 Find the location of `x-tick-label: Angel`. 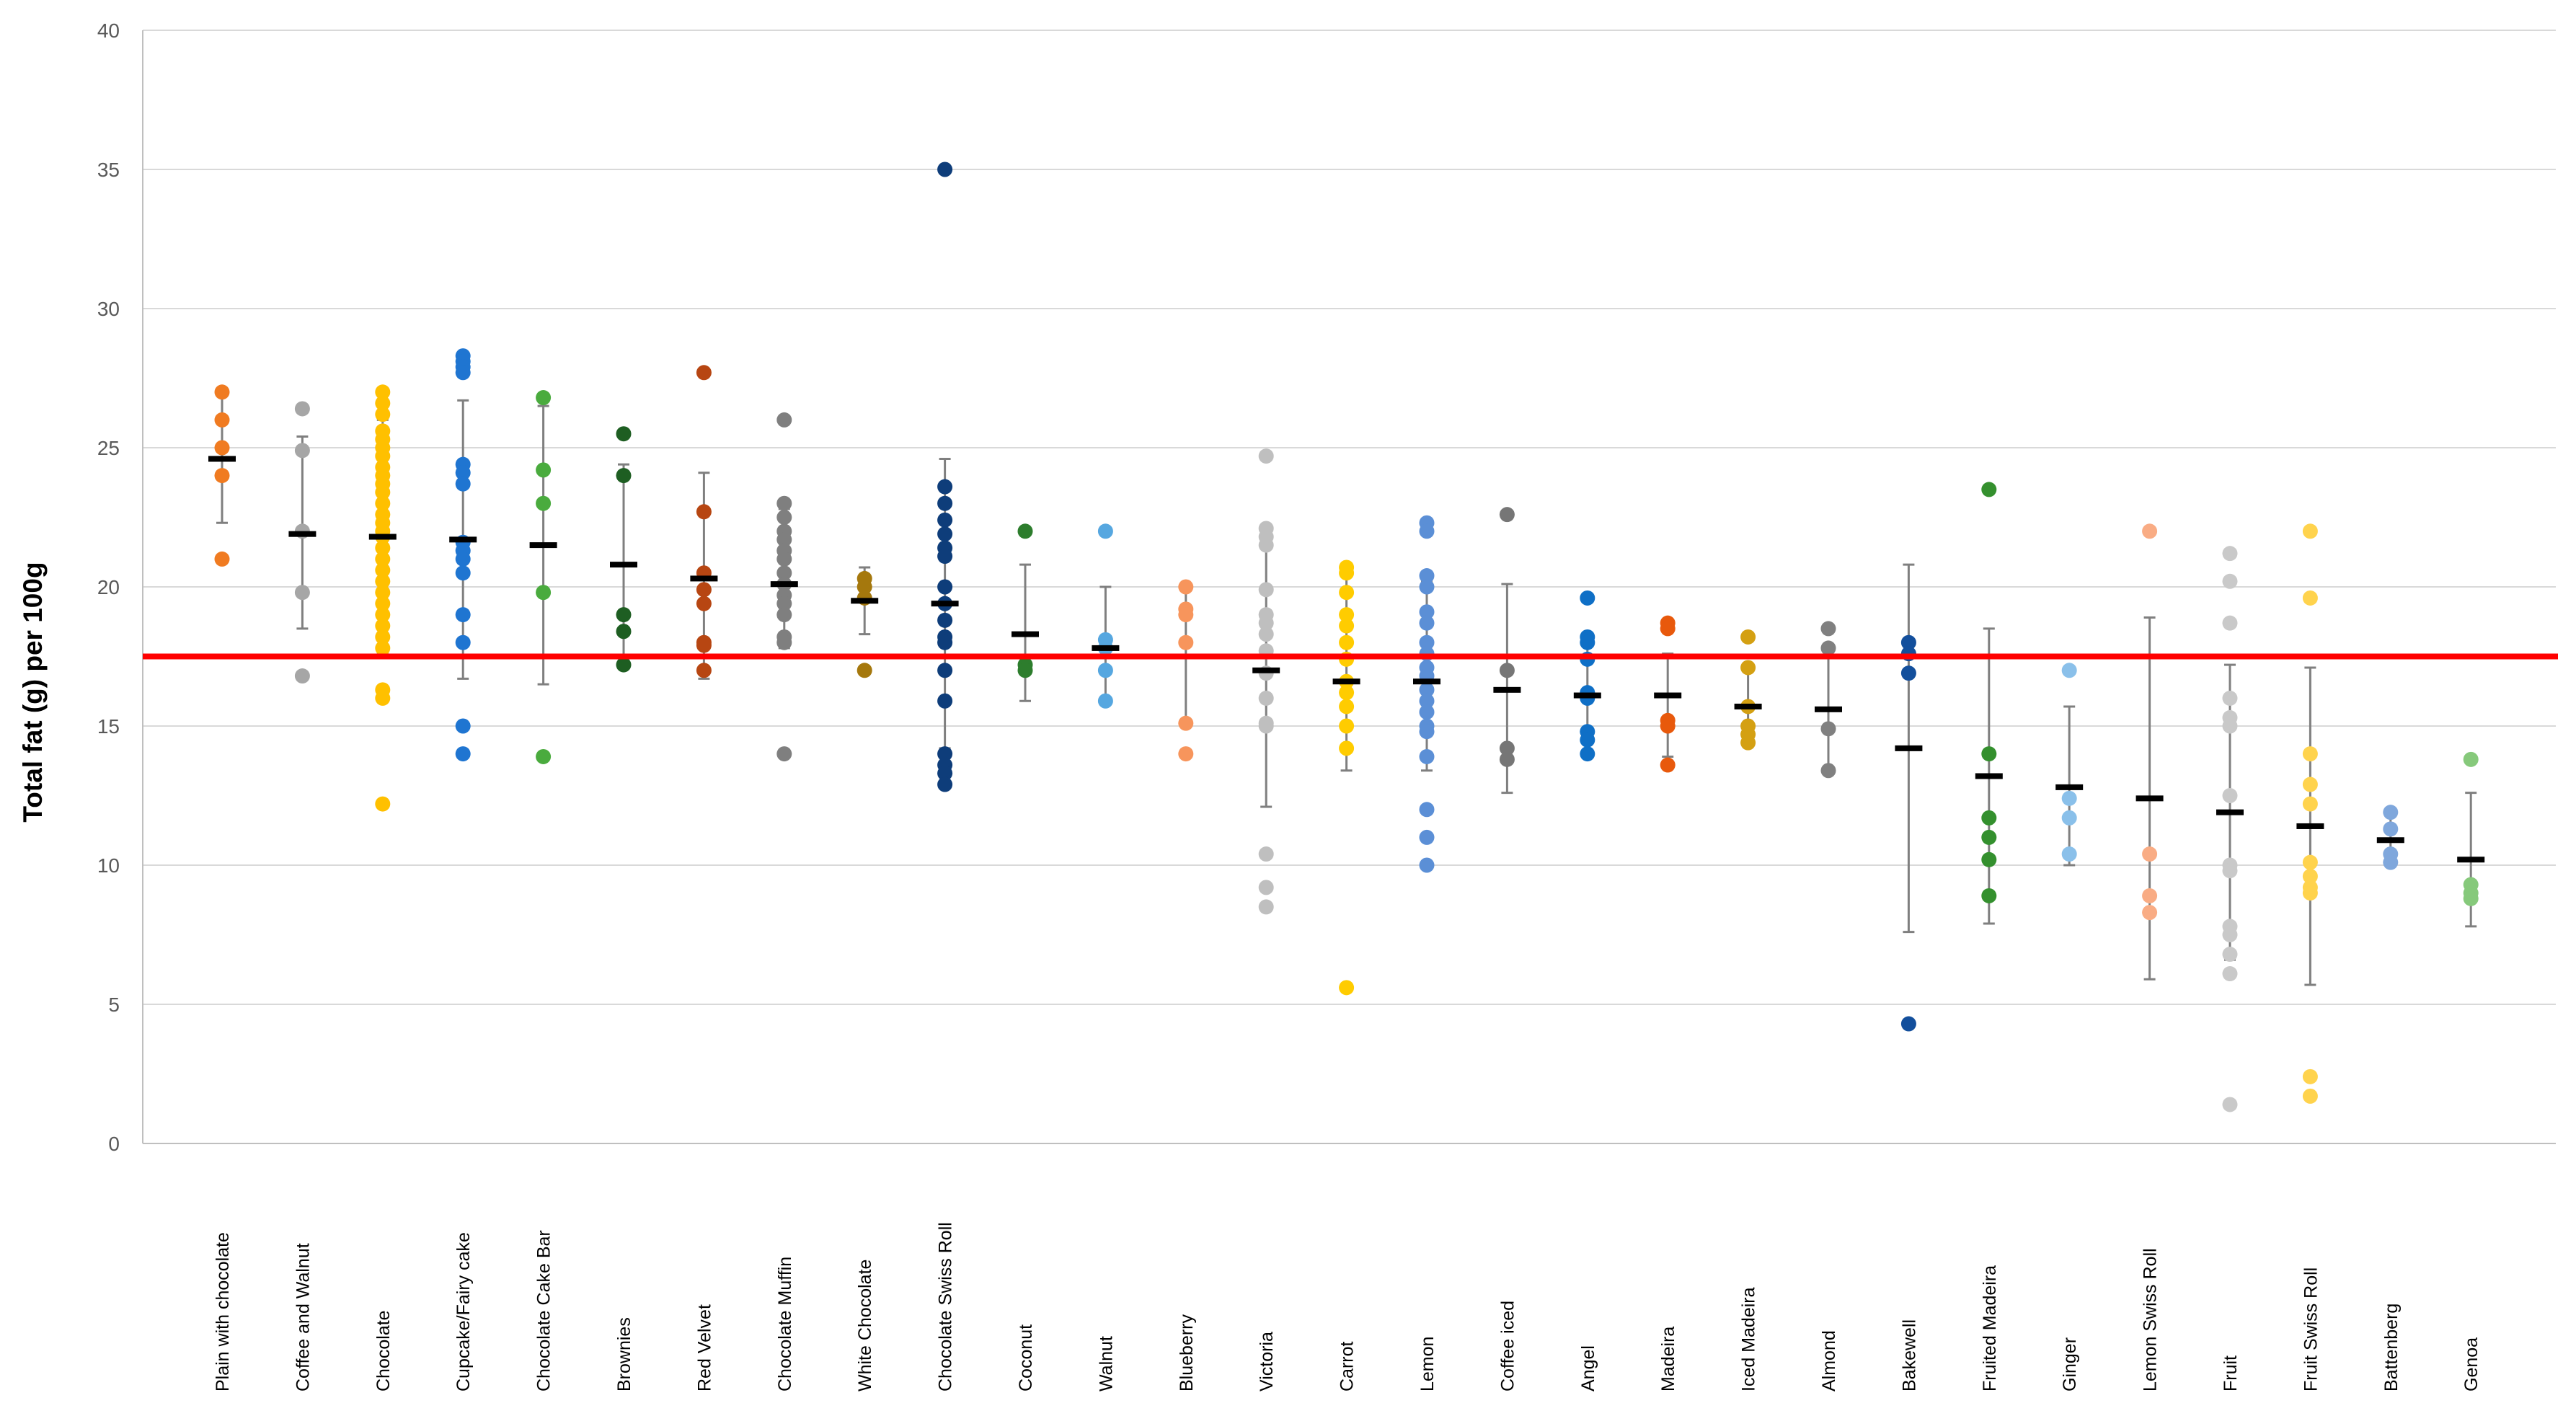

x-tick-label: Angel is located at coordinates (1588, 1368).